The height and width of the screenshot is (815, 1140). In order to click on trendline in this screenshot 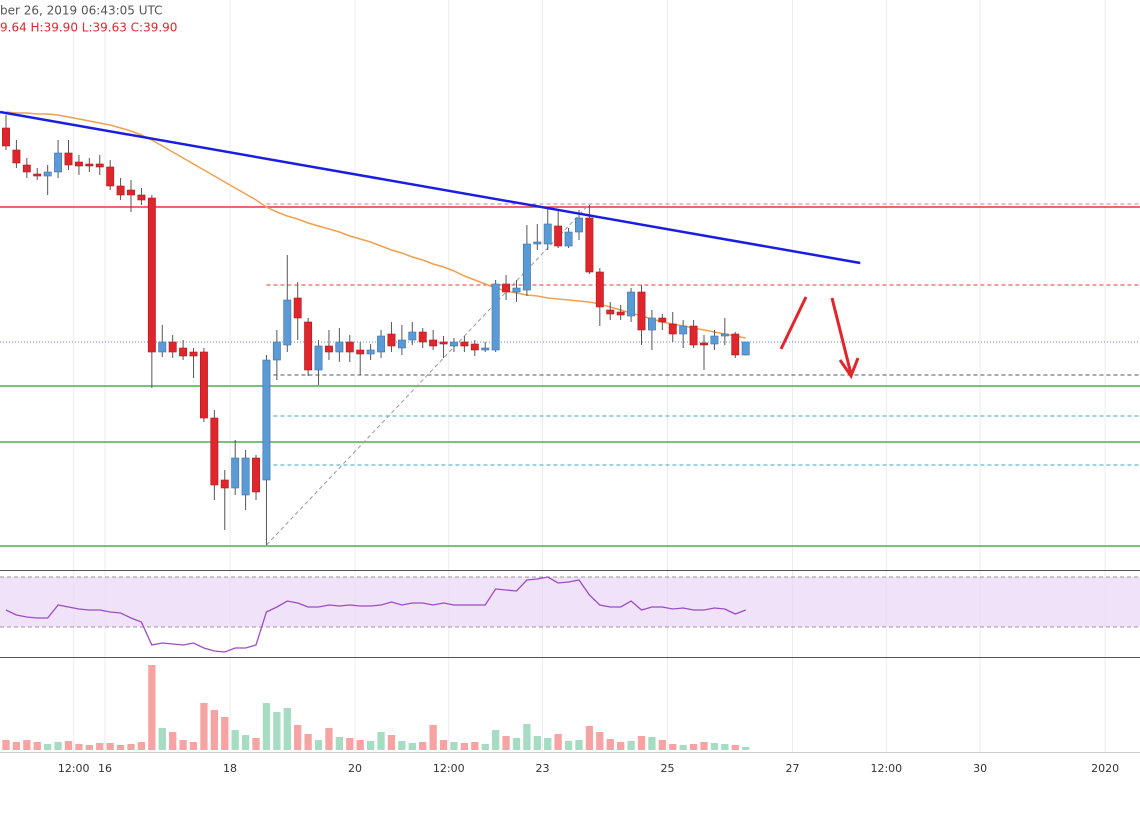, I will do `click(430, 187)`.